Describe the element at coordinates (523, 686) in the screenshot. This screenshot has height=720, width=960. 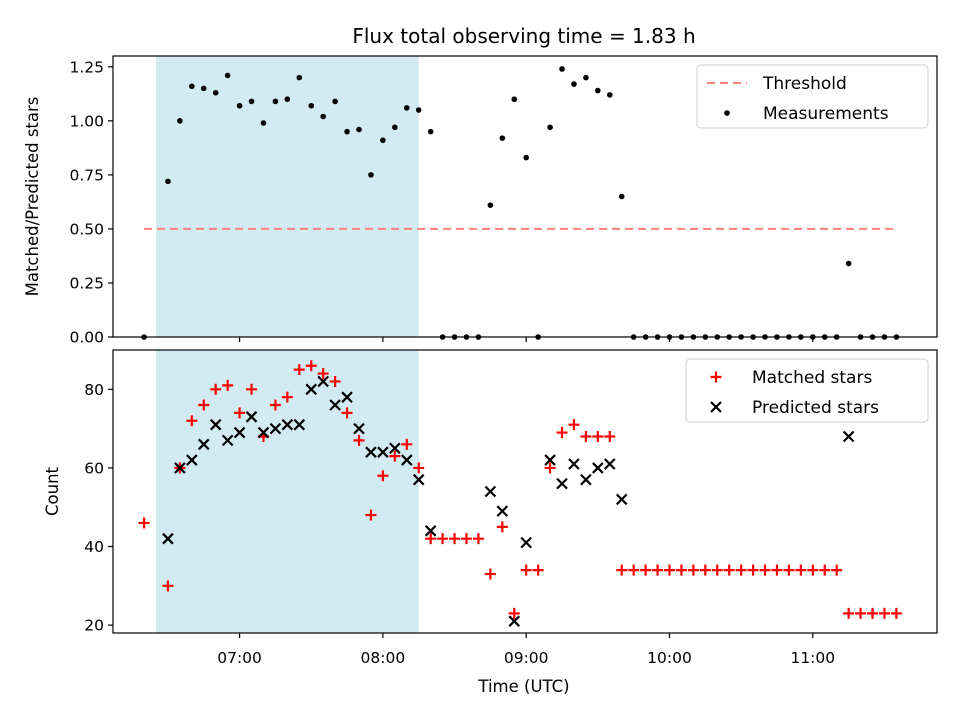
I see `x-axis-label: Time (UTC)` at that location.